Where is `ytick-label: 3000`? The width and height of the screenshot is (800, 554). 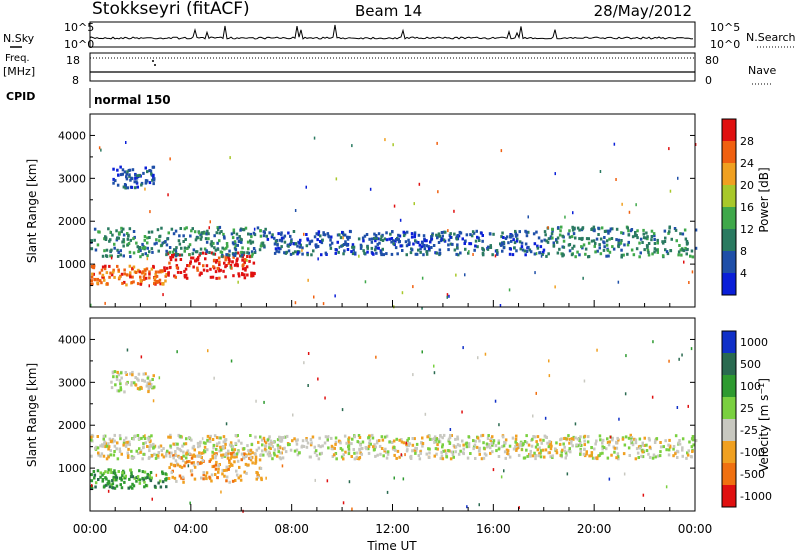 ytick-label: 3000 is located at coordinates (72, 382).